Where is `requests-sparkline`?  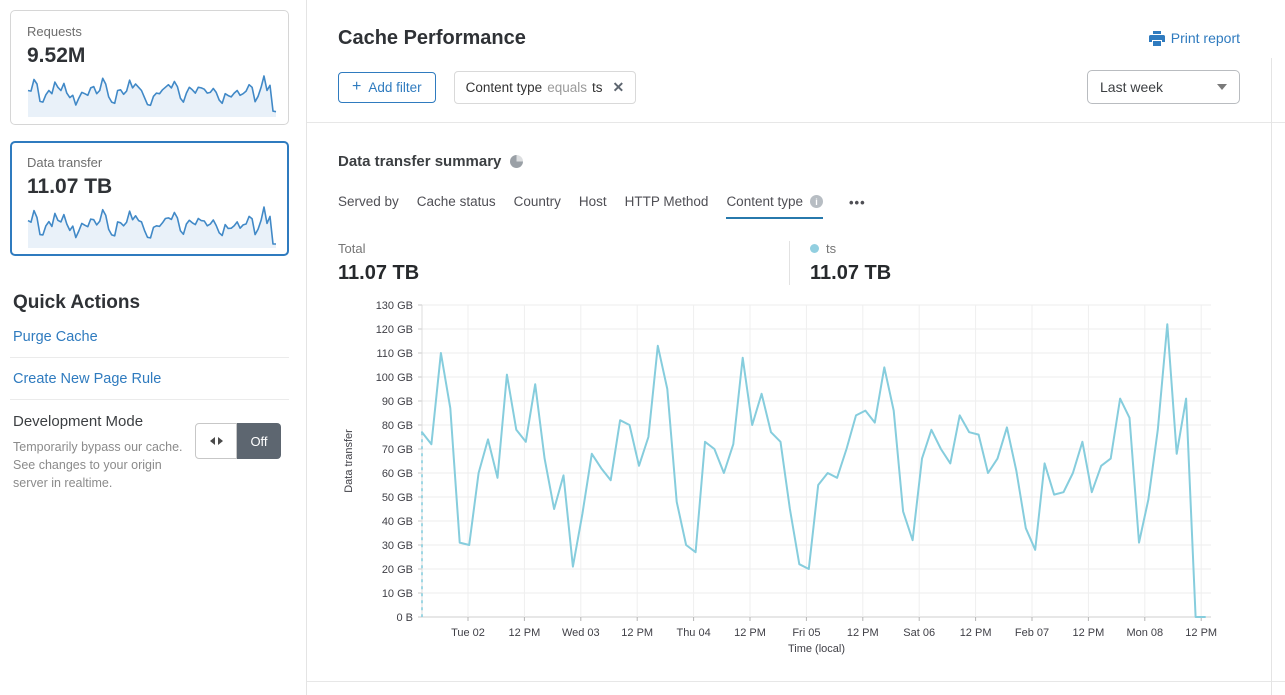
requests-sparkline is located at coordinates (152, 96).